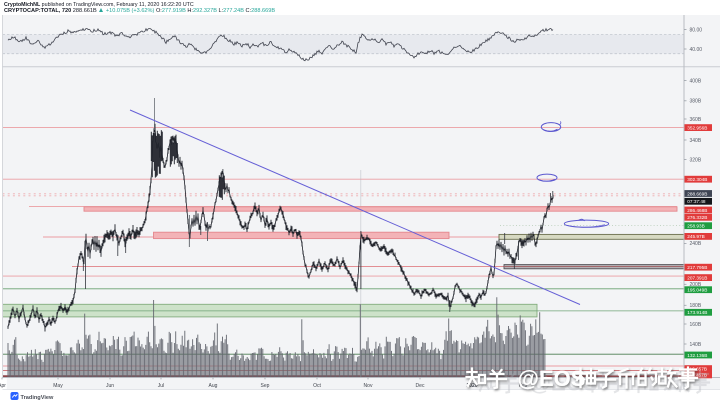 This screenshot has height=408, width=720. What do you see at coordinates (697, 368) in the screenshot?
I see `svg-text: 116.657B` at bounding box center [697, 368].